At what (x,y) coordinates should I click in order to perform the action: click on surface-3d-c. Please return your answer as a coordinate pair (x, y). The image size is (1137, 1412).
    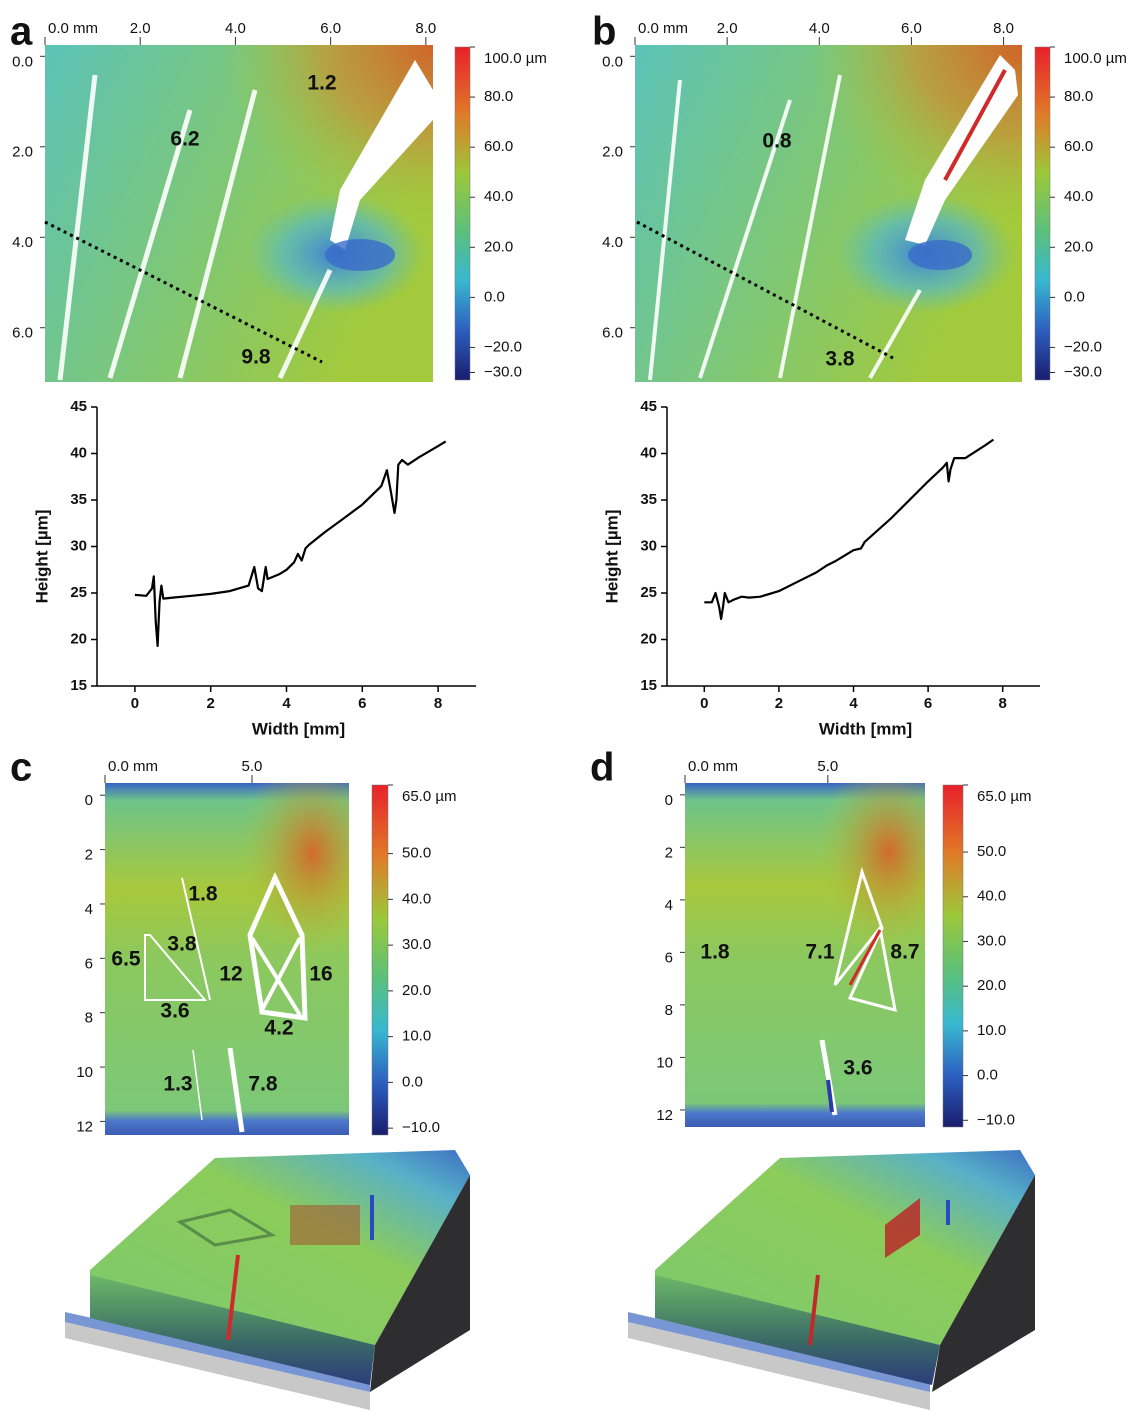
    Looking at the image, I should click on (267, 1280).